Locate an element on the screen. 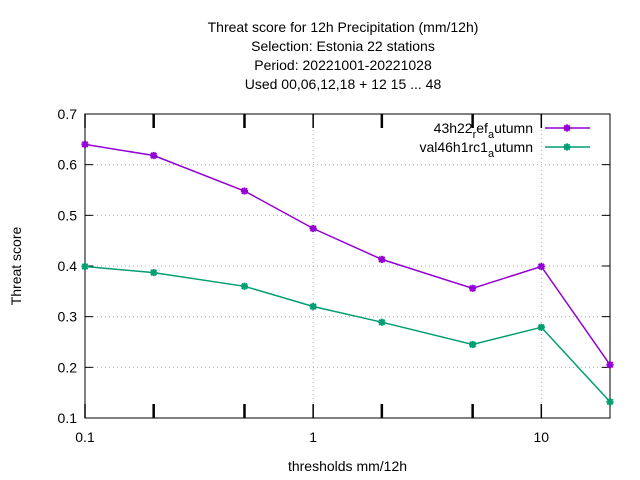 The height and width of the screenshot is (480, 640). x-tick-label: 1 is located at coordinates (313, 437).